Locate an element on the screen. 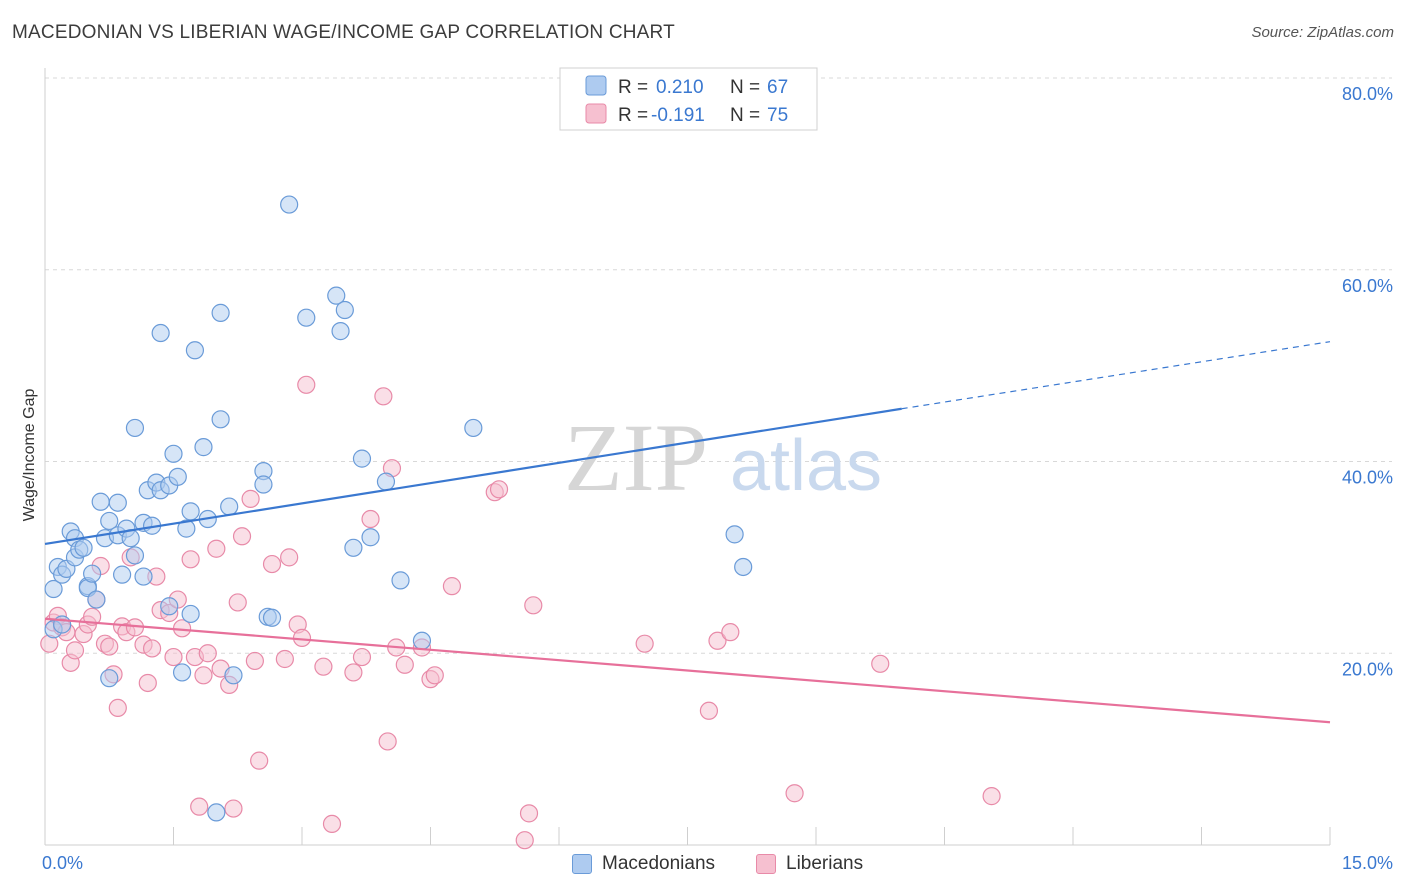  watermark-atlas: atlas is located at coordinates (806, 466).